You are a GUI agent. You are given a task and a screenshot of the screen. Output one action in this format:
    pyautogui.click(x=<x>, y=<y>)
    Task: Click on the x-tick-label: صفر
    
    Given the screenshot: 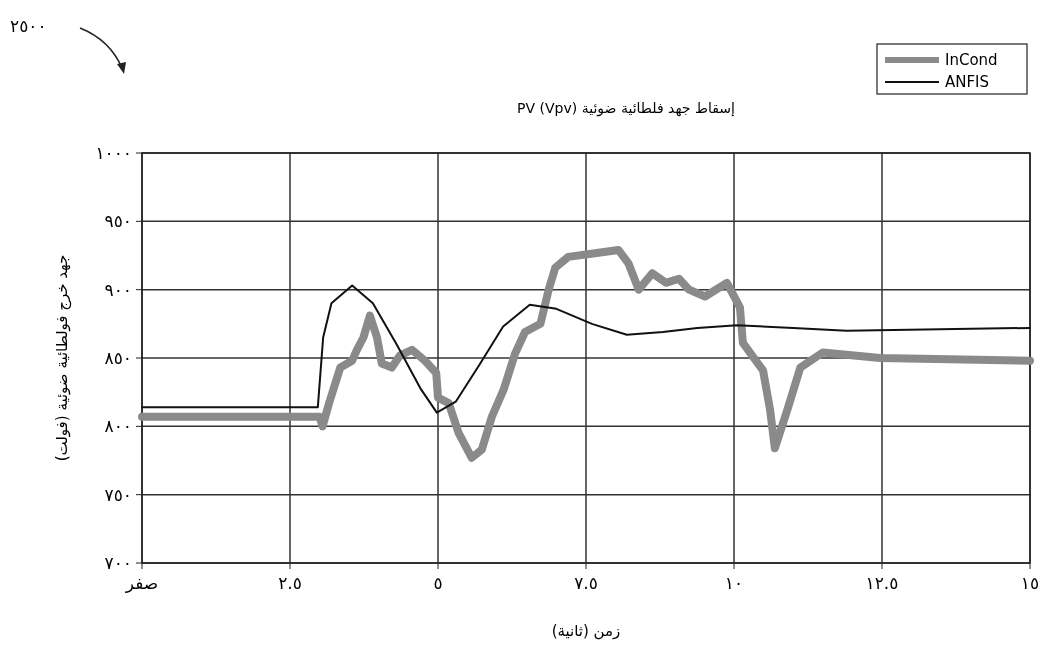 What is the action you would take?
    pyautogui.click(x=141, y=583)
    